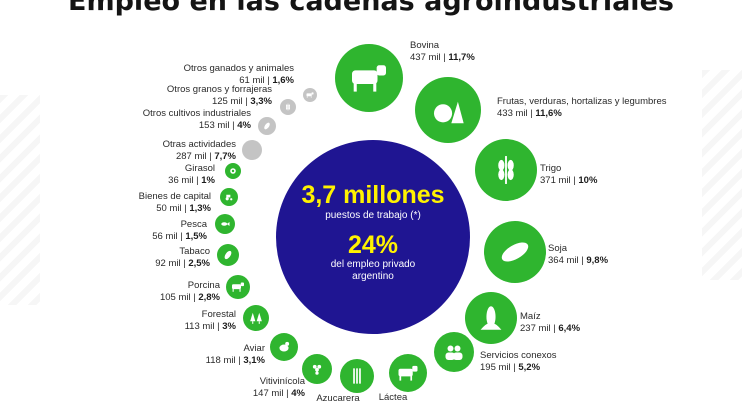 The width and height of the screenshot is (742, 405). I want to click on bubble-name: Azucarera, so click(338, 399).